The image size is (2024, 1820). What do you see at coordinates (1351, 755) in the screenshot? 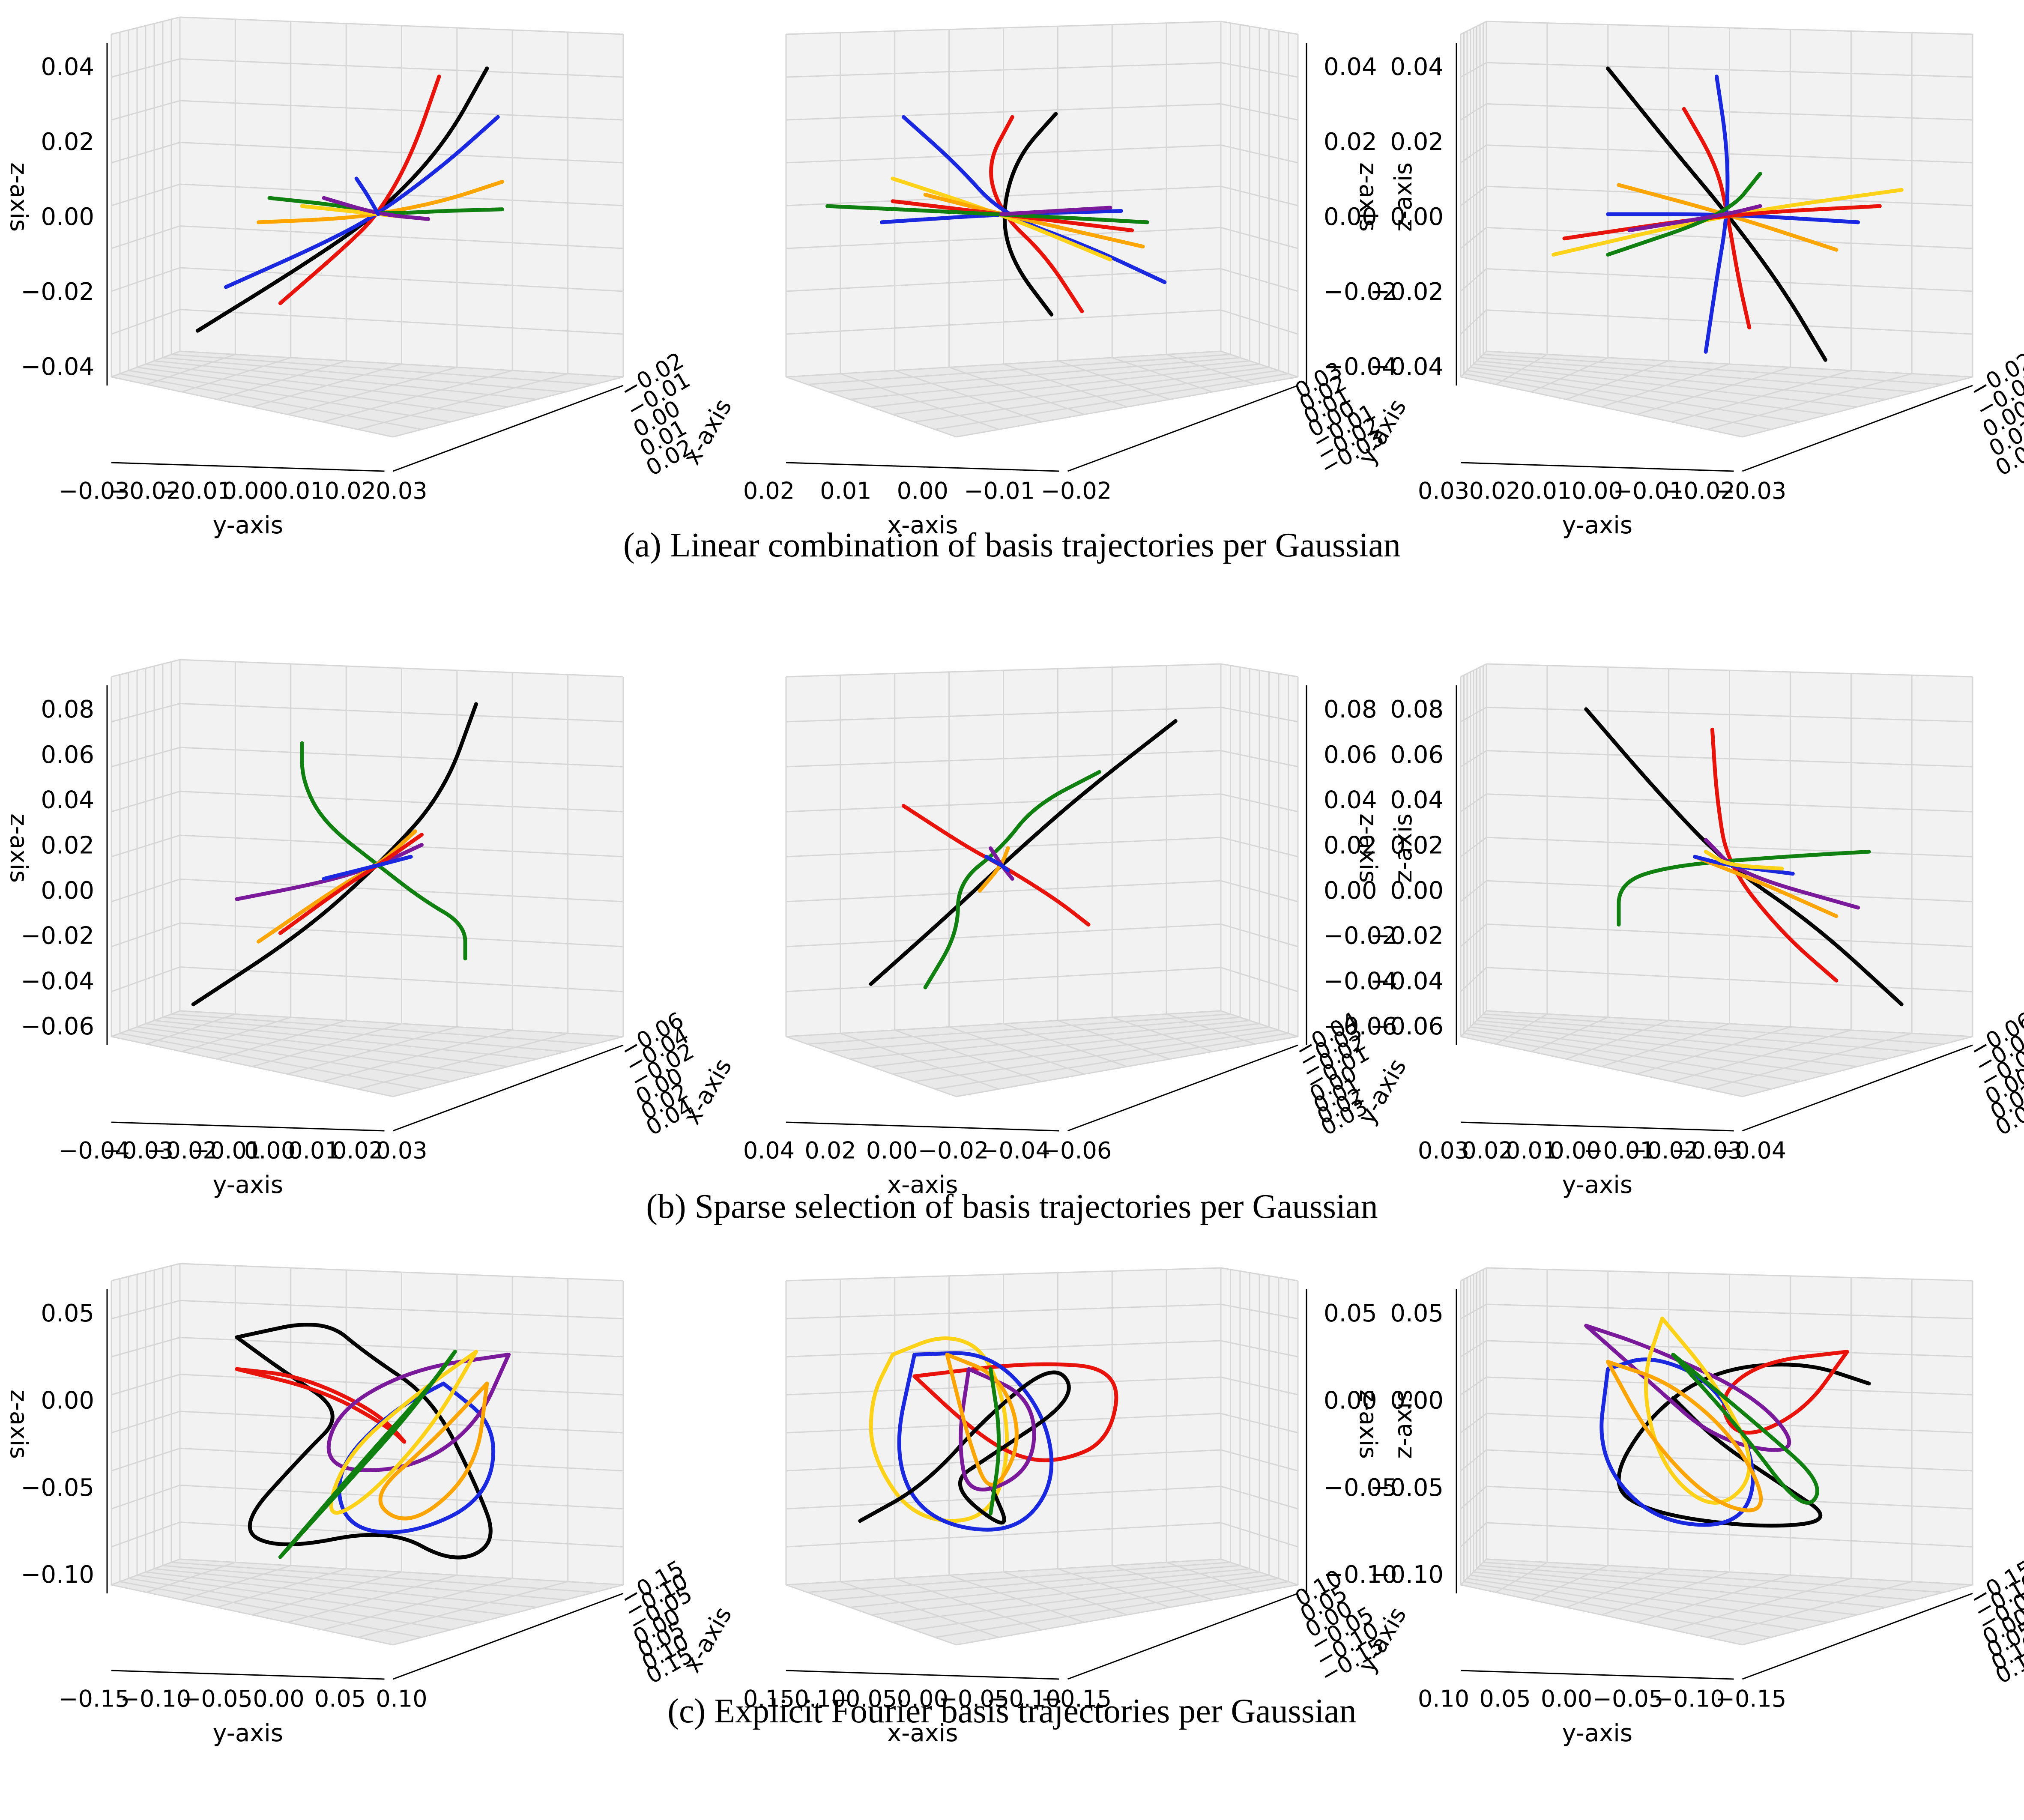
I see `z-tick-label: 0.06` at bounding box center [1351, 755].